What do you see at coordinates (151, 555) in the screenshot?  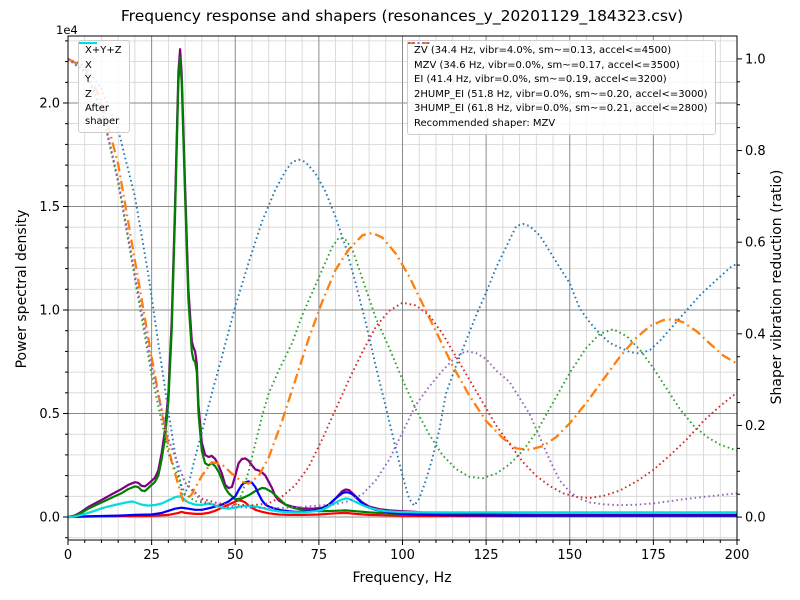 I see `tick-label: 25` at bounding box center [151, 555].